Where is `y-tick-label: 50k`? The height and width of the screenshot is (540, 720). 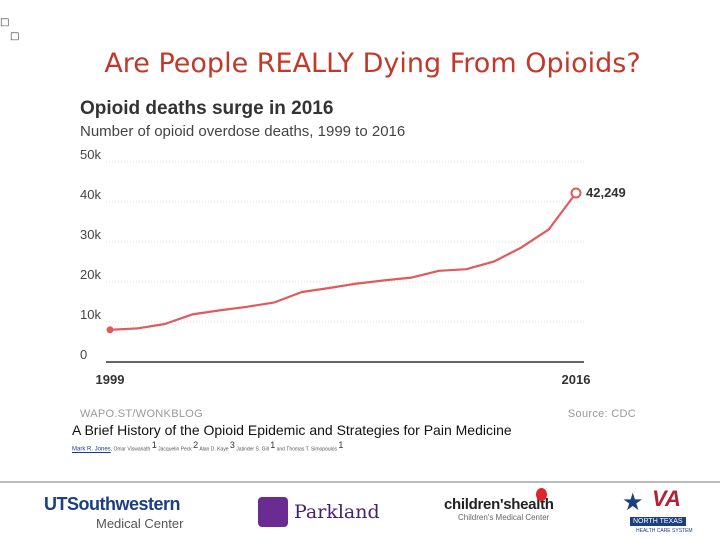
y-tick-label: 50k is located at coordinates (90, 154).